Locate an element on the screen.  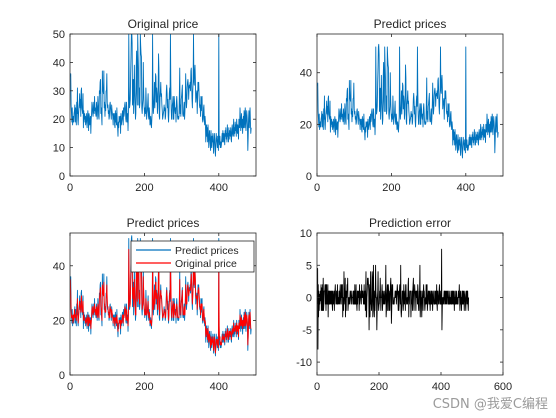
legend-label: Original price is located at coordinates (206, 264).